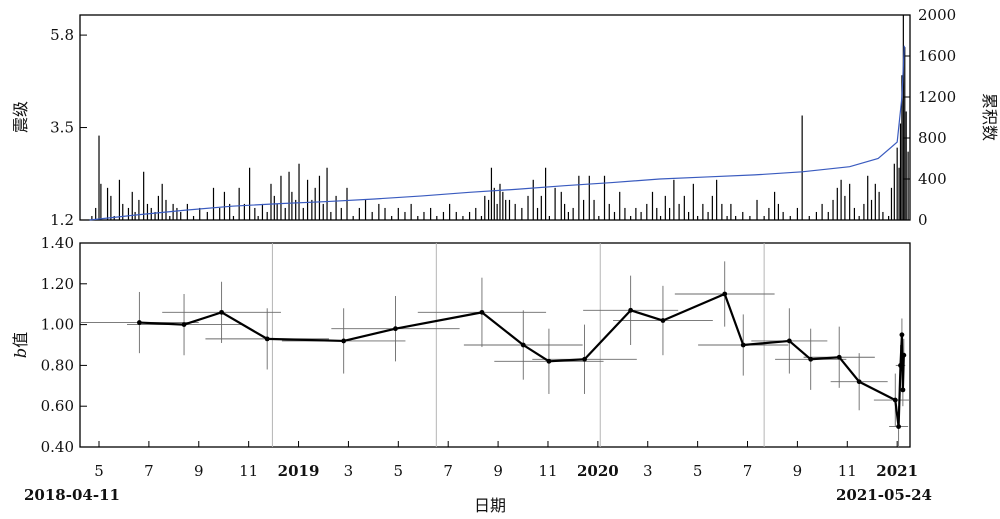  I want to click on end-date-label: 2021-05-24, so click(884, 495).